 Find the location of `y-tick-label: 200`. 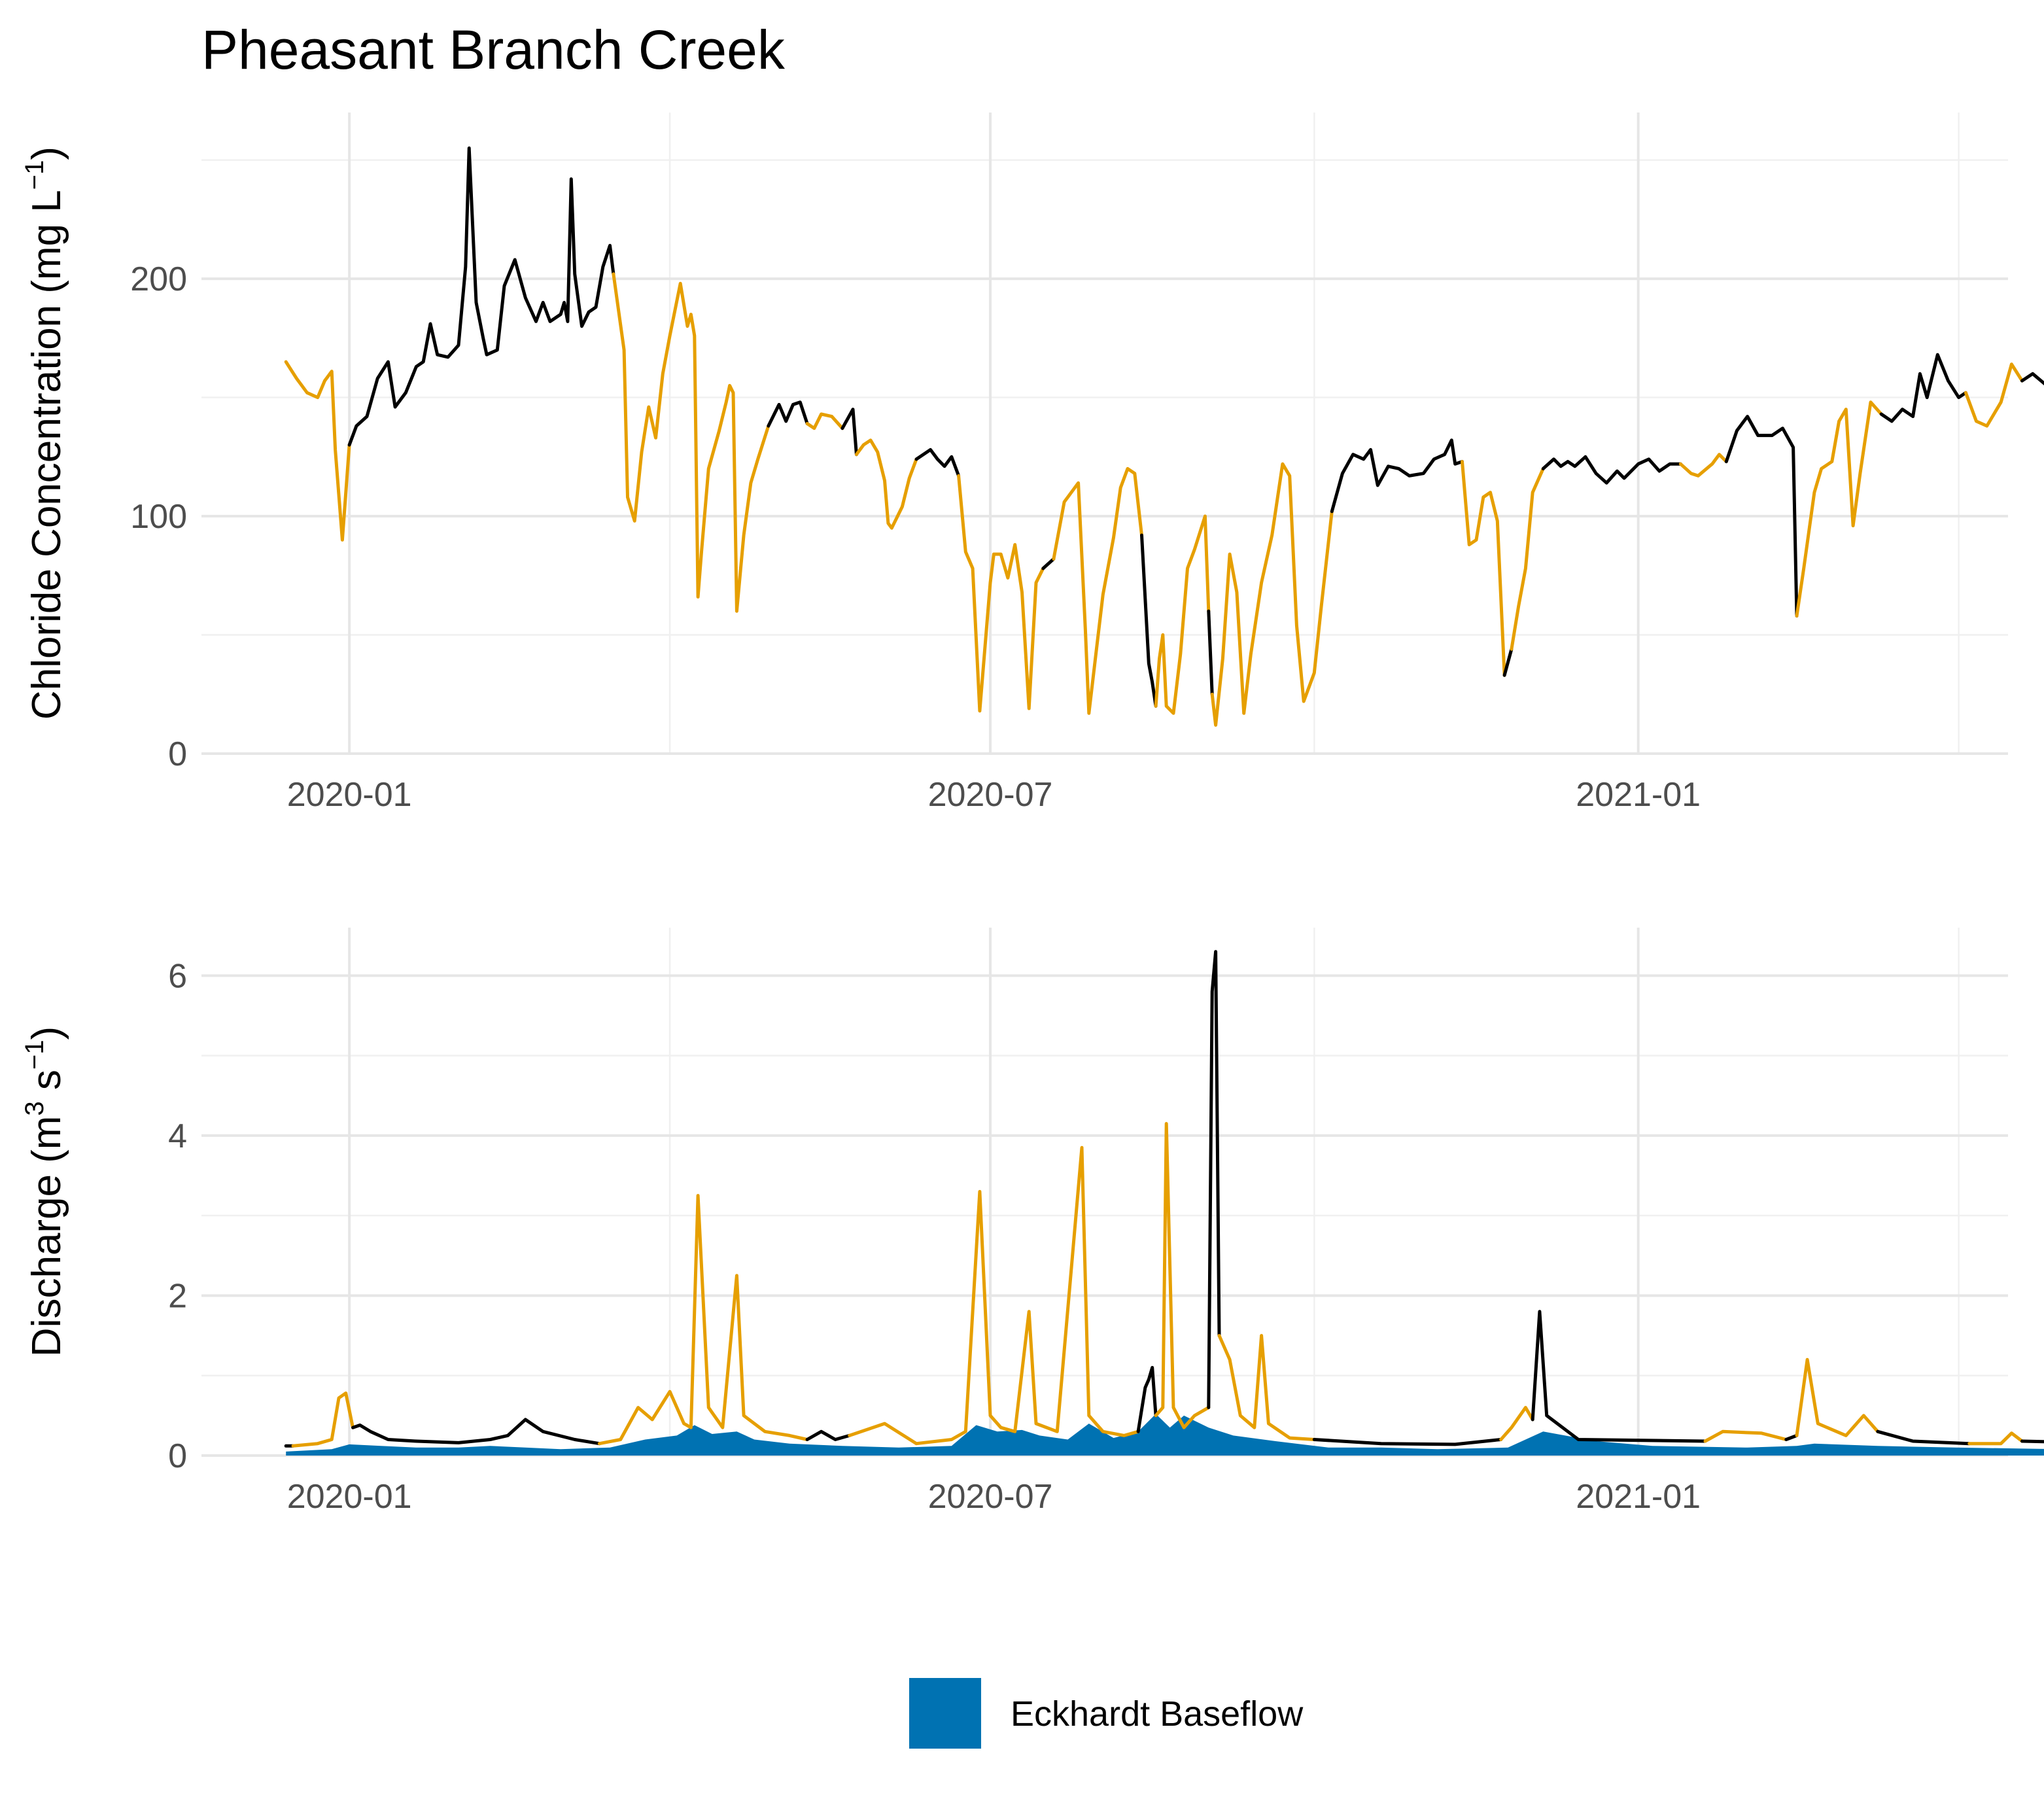

y-tick-label: 200 is located at coordinates (158, 279).